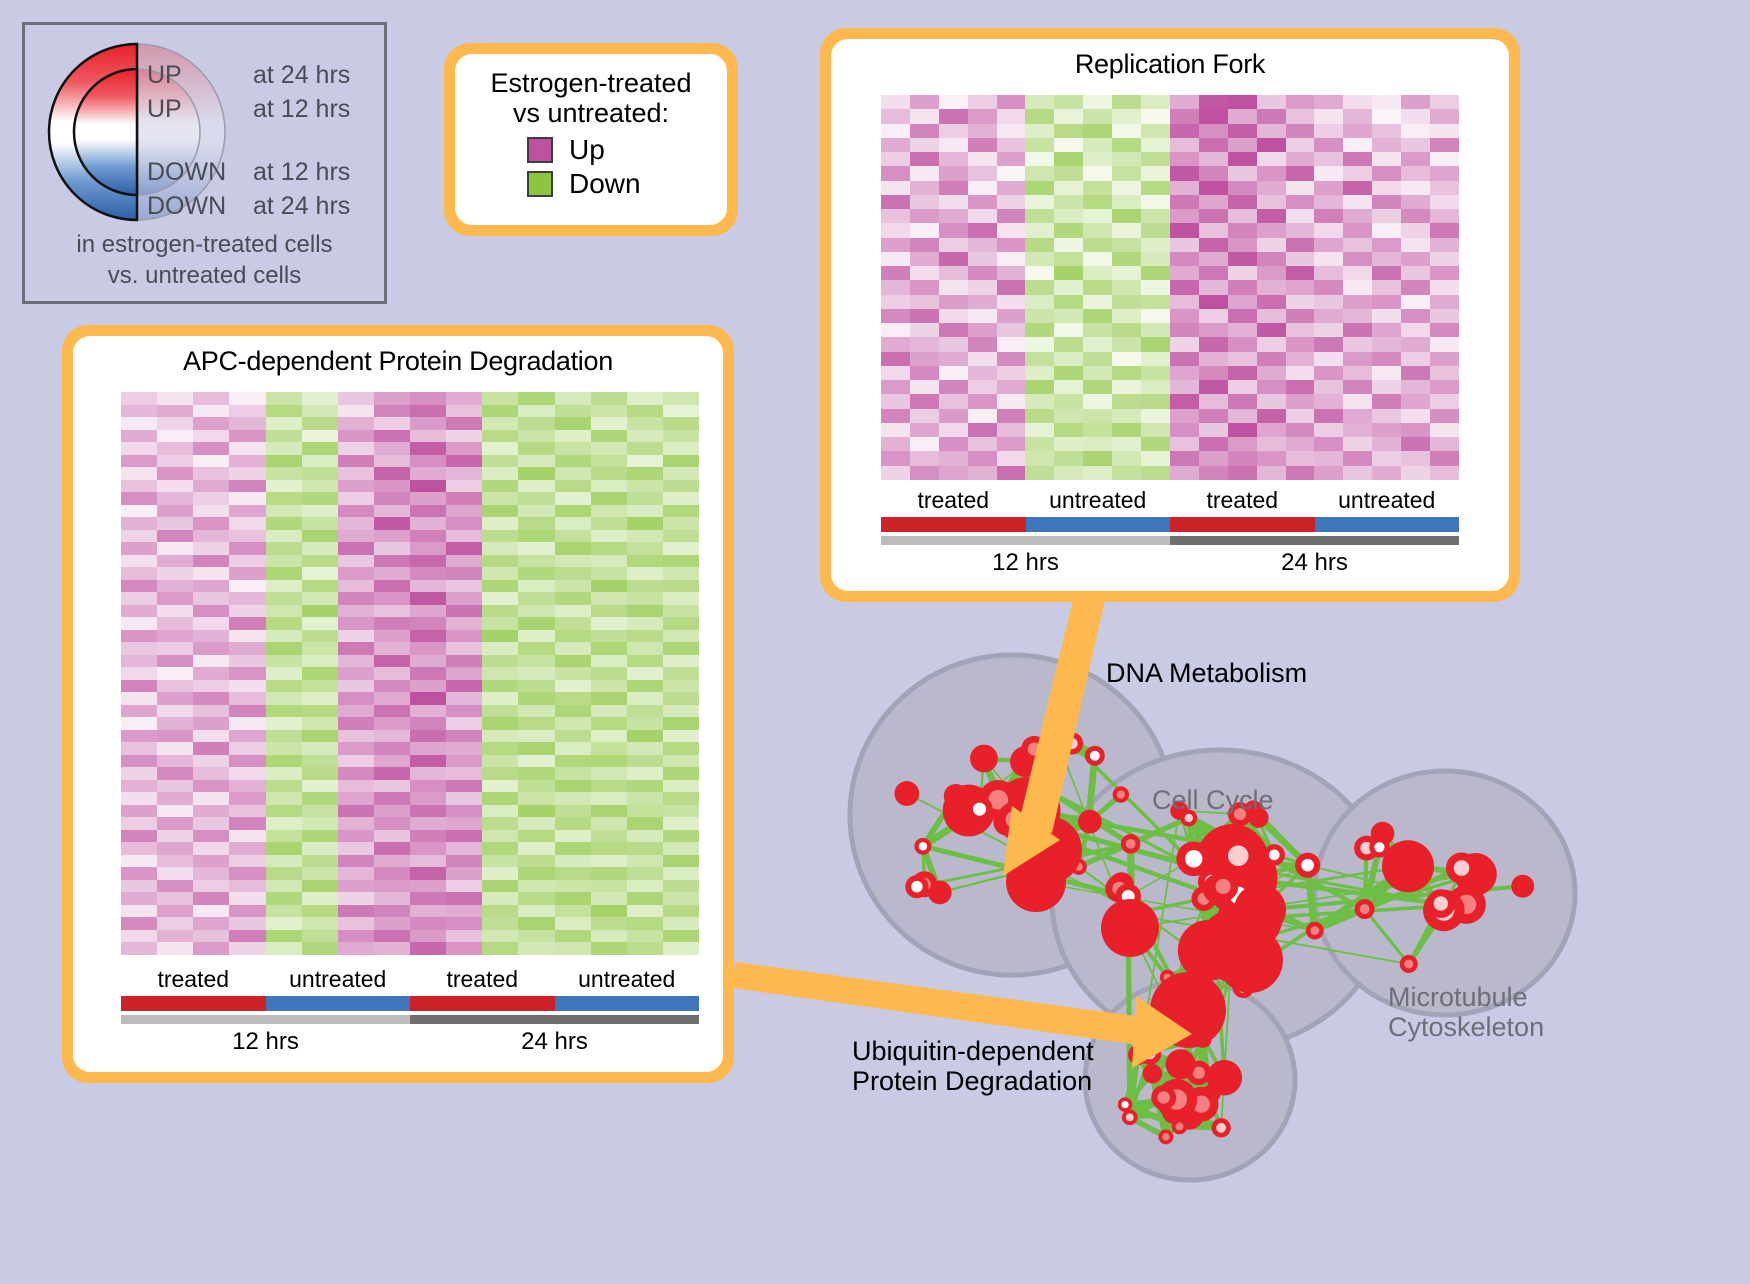 The width and height of the screenshot is (1750, 1284). I want to click on key-row-2-label: DOWN, so click(186, 172).